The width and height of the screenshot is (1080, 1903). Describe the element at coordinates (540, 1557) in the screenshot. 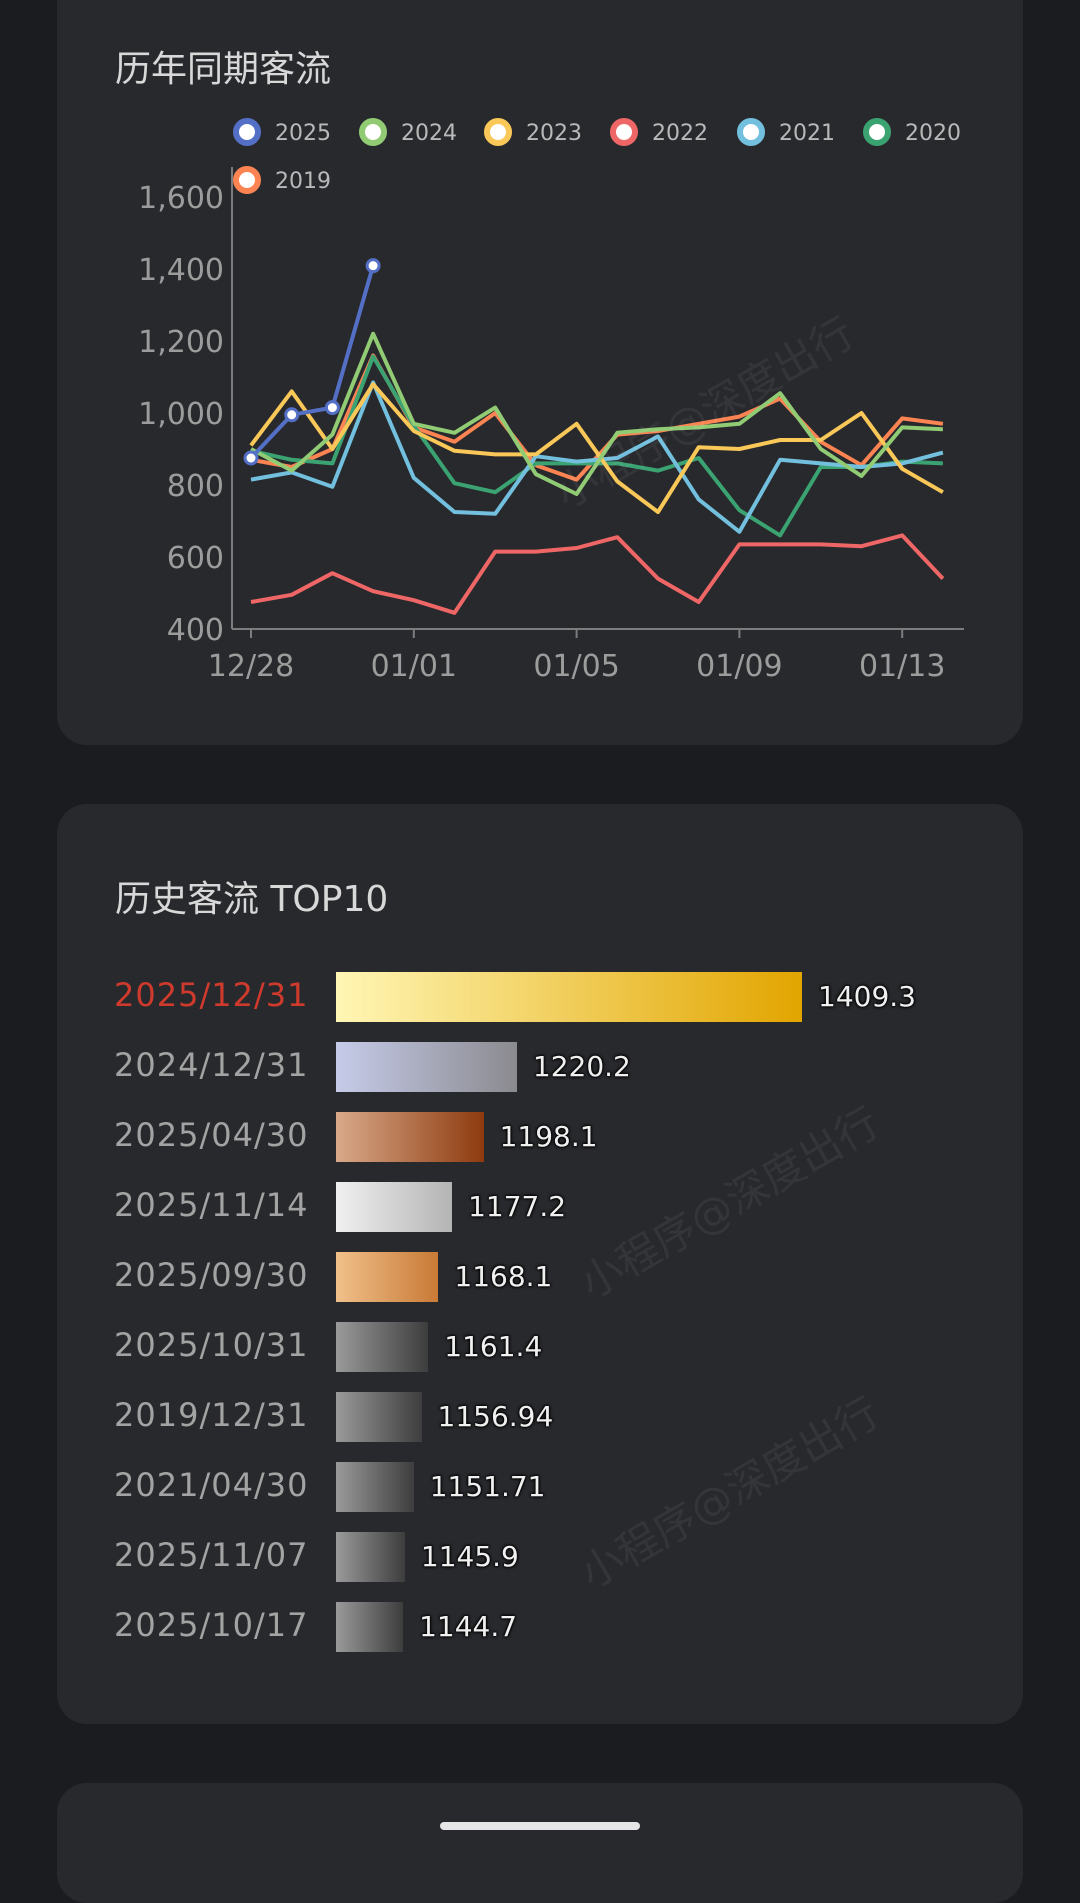

I see `top10-row: 2025/11/07 1145.9` at that location.